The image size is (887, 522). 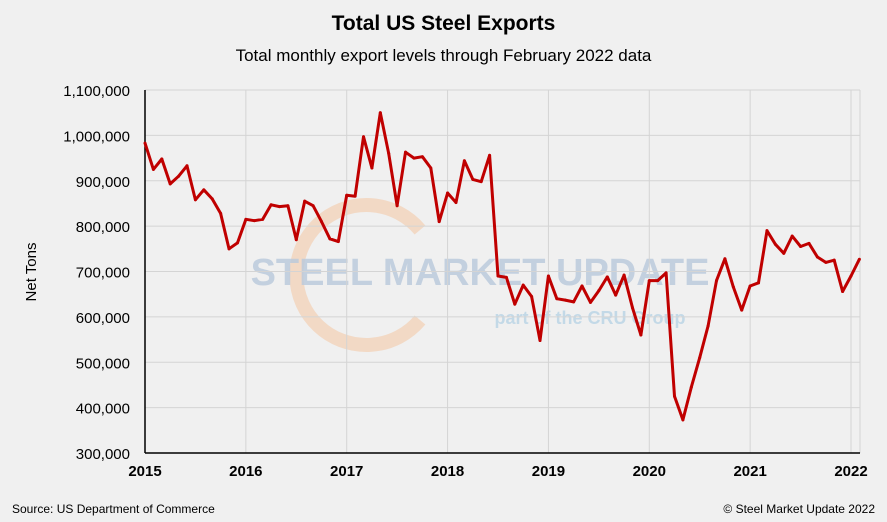 What do you see at coordinates (103, 454) in the screenshot?
I see `y-tick-label: 300,000` at bounding box center [103, 454].